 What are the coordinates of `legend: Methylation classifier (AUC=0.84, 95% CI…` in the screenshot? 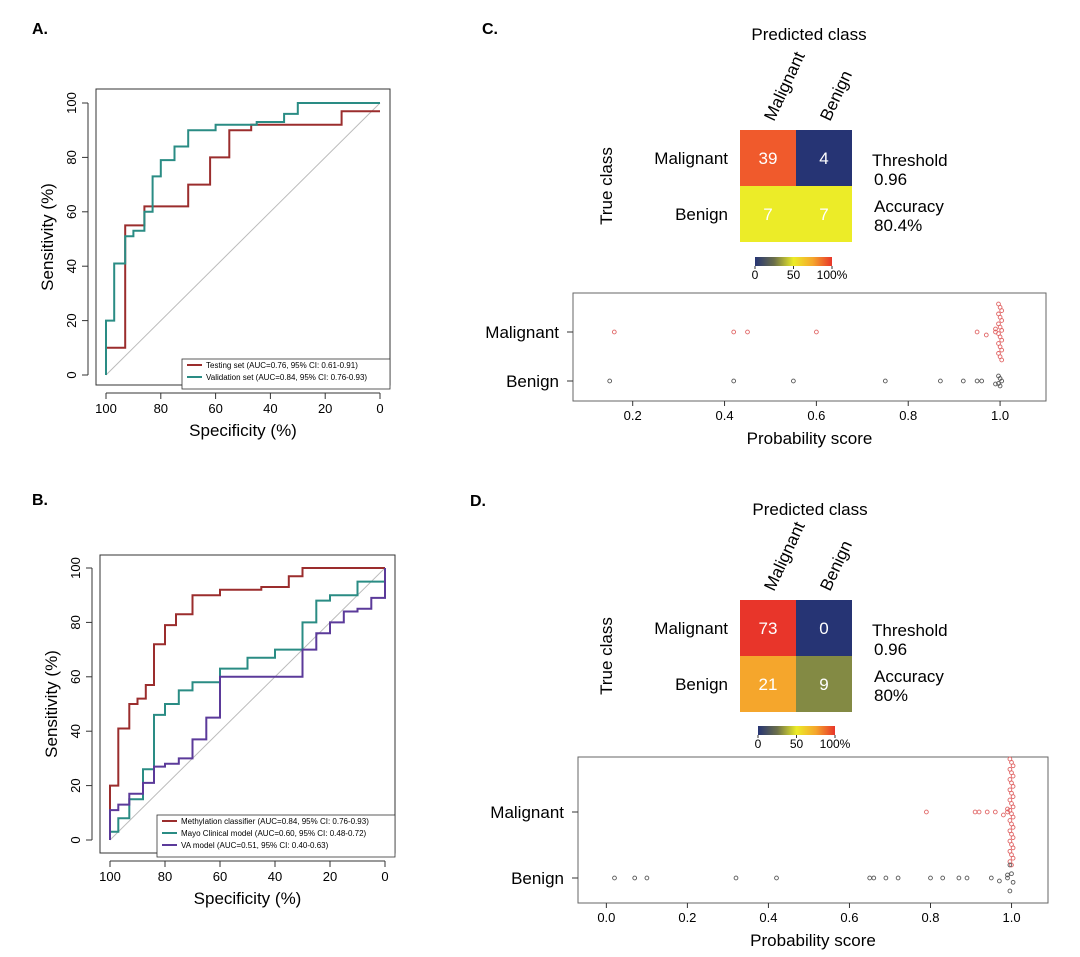 It's located at (276, 836).